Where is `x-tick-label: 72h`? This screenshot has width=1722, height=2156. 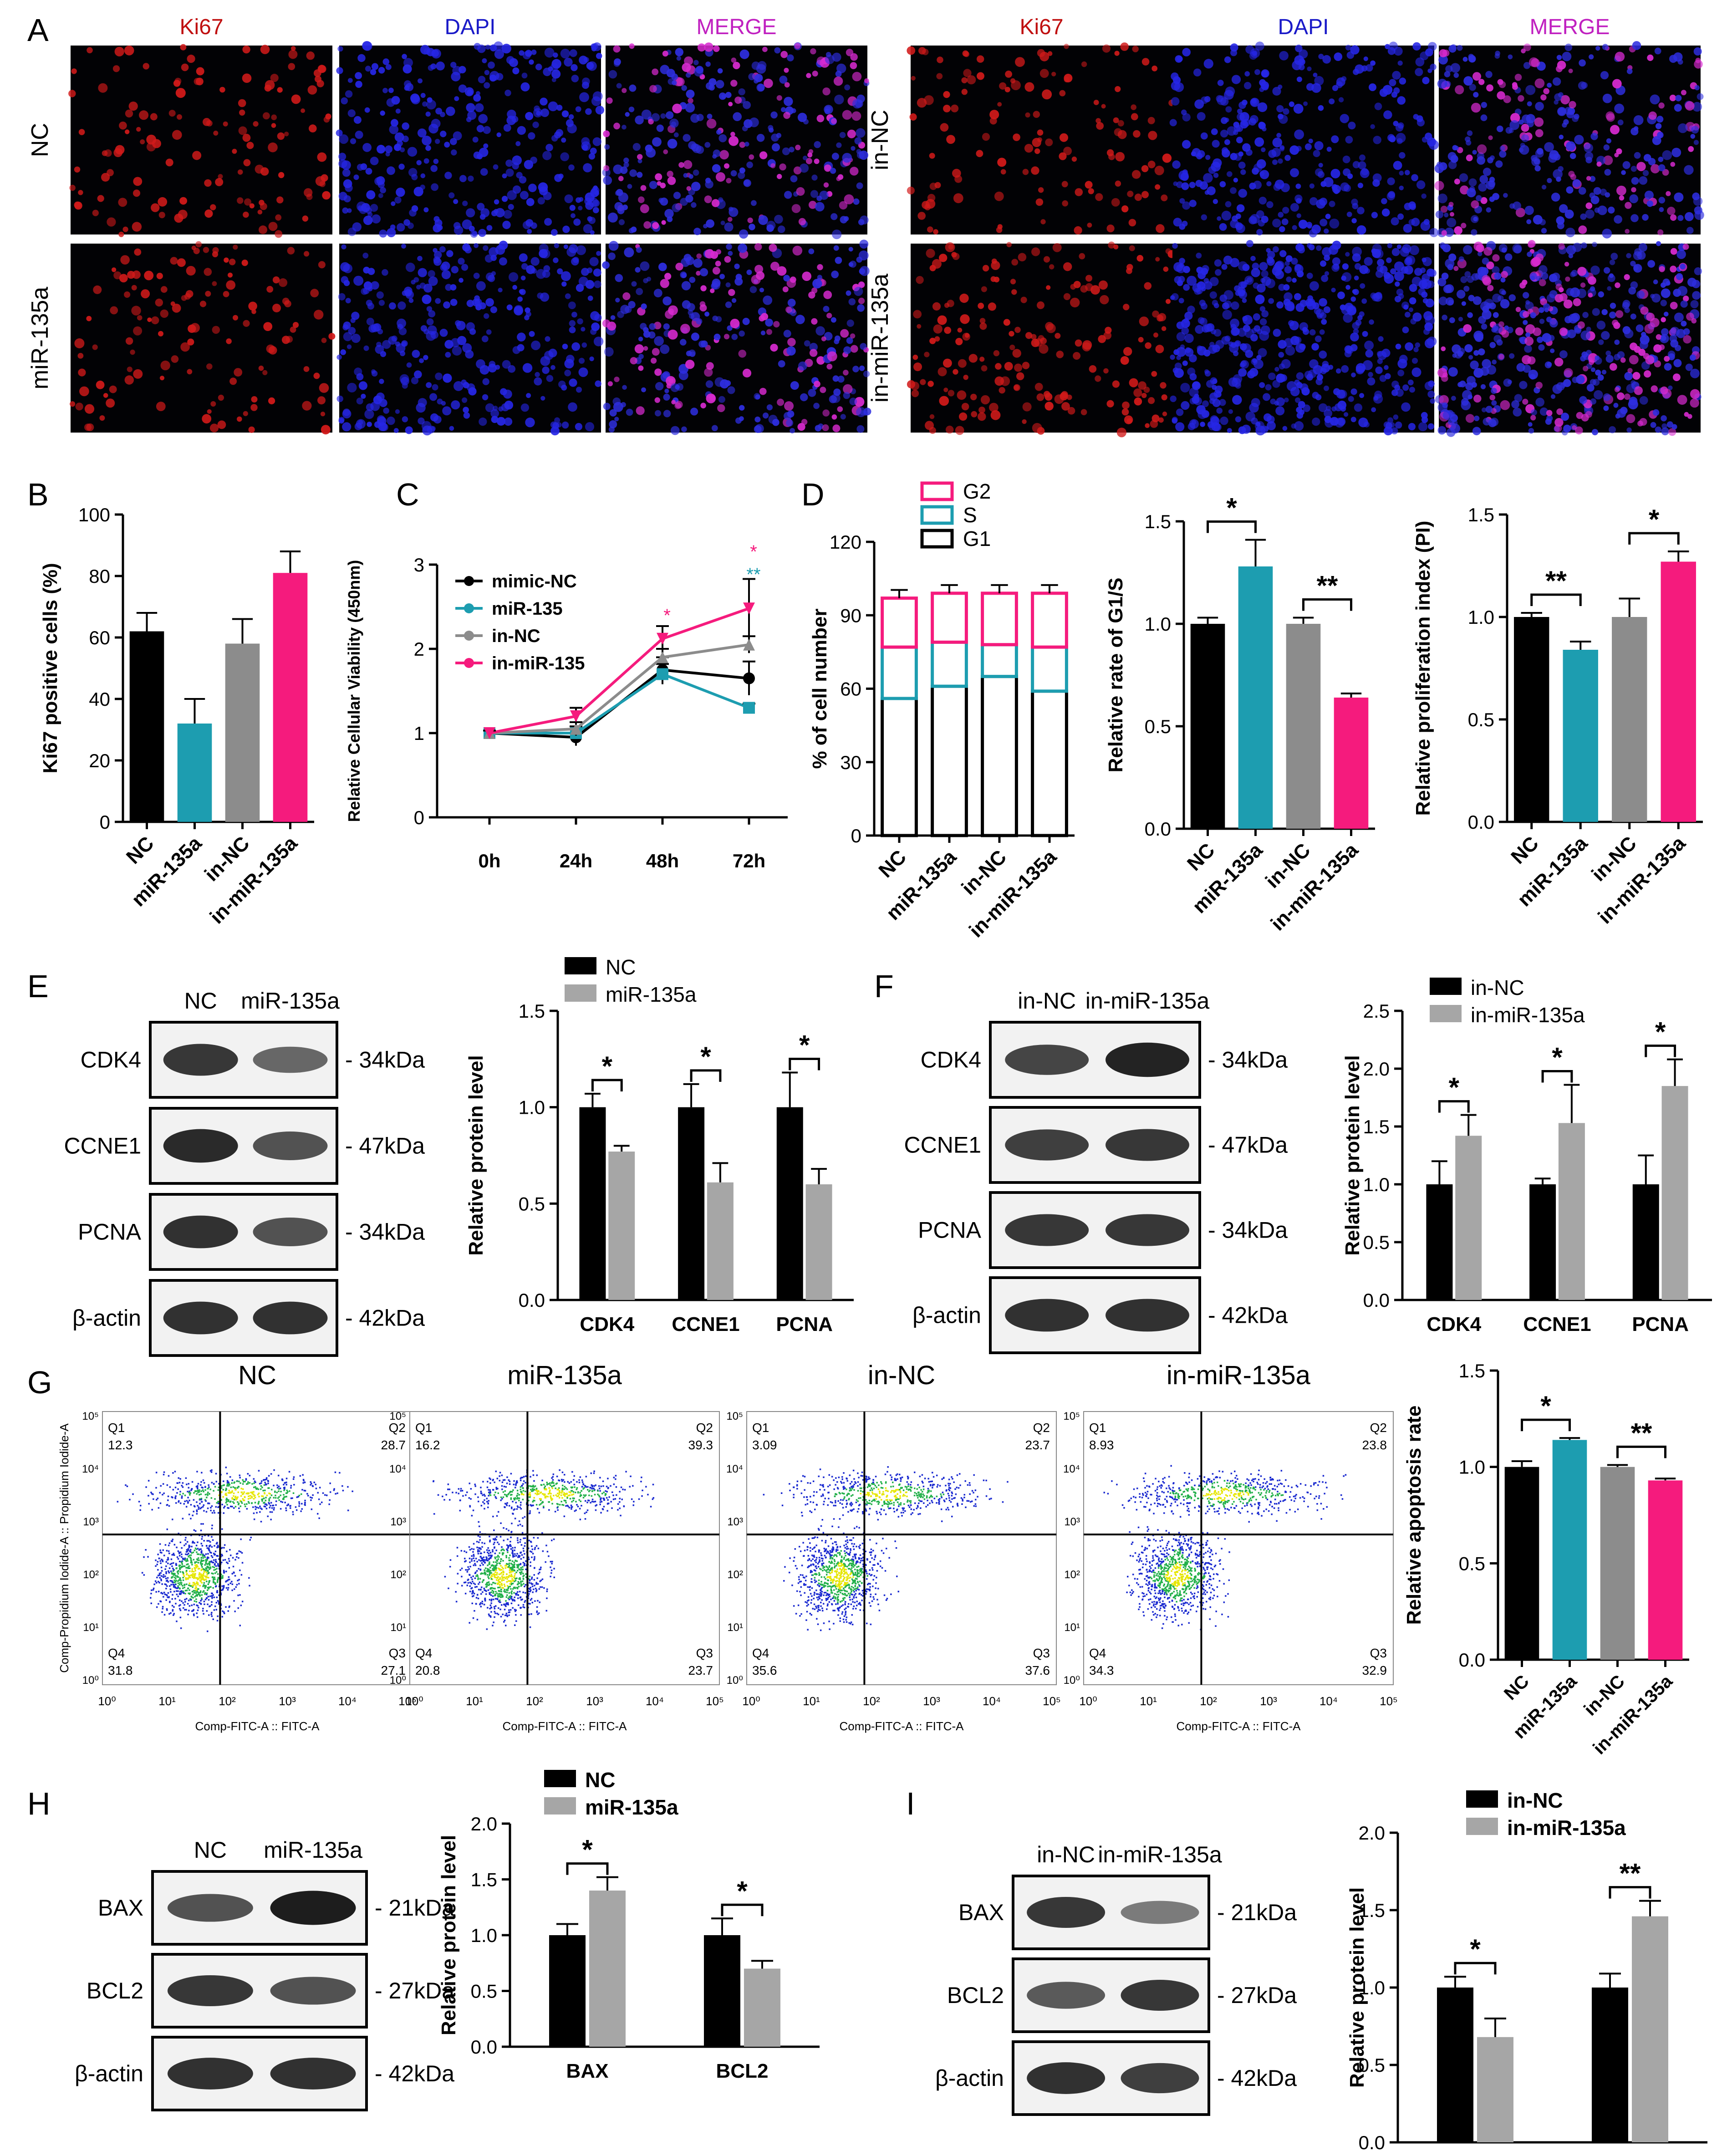
x-tick-label: 72h is located at coordinates (749, 861).